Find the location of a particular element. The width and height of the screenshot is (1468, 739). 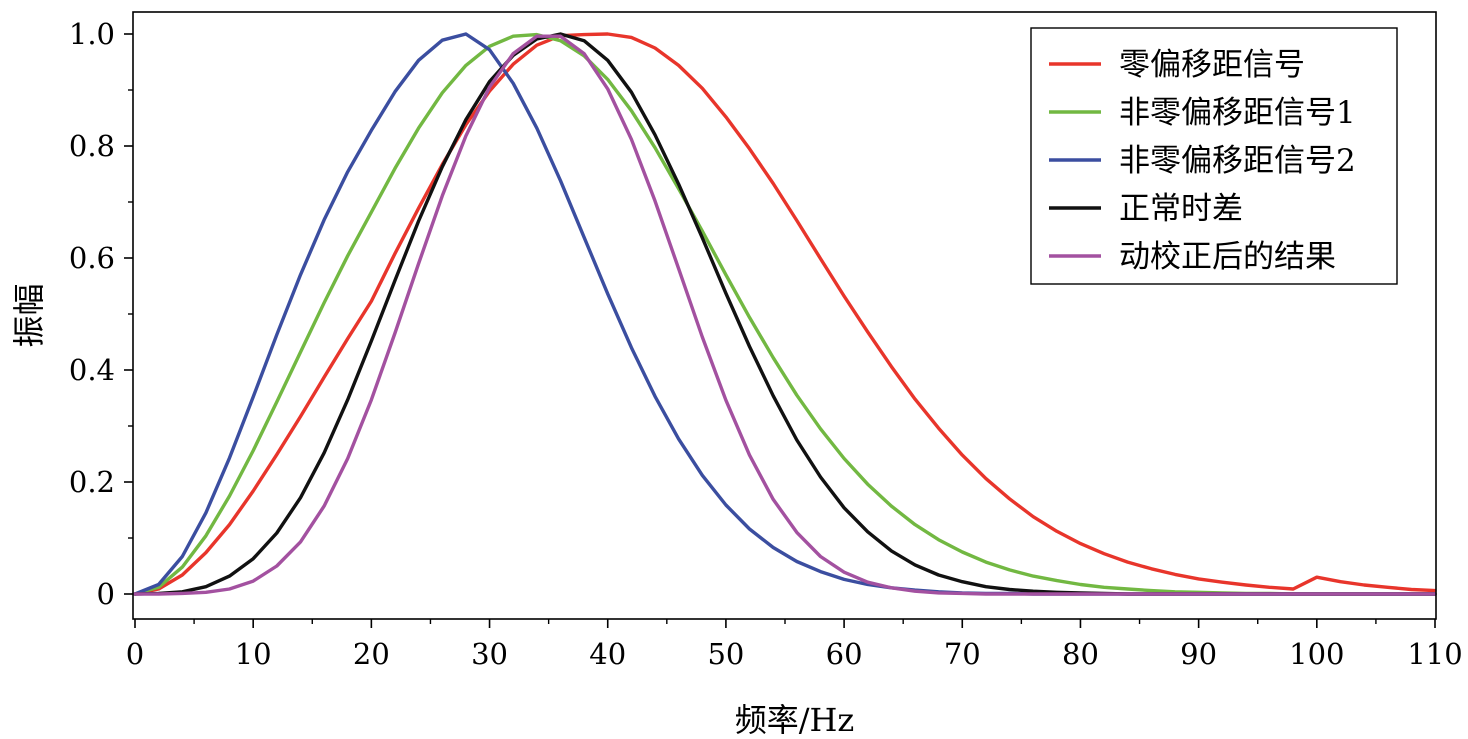

x-tick-label: 50 is located at coordinates (725, 654).